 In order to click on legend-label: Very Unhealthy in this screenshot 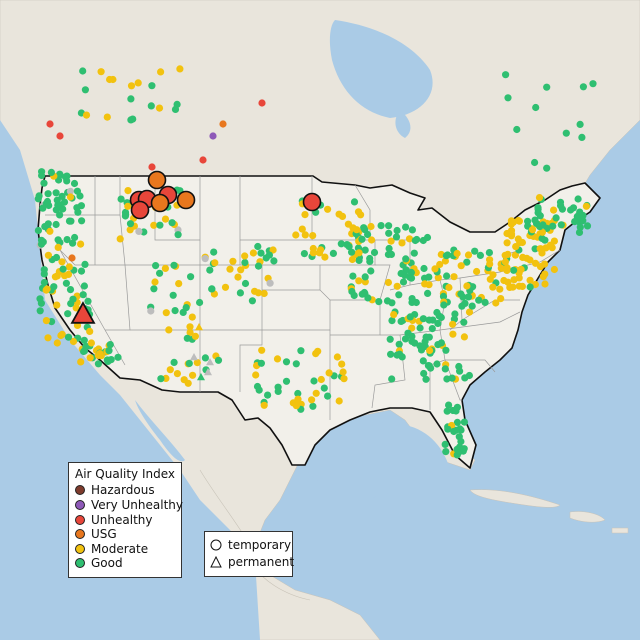, I will do `click(137, 505)`.